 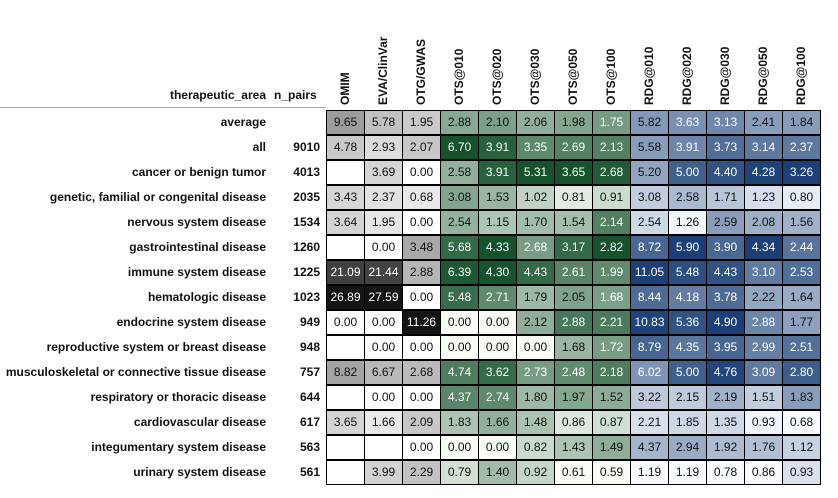 What do you see at coordinates (421, 397) in the screenshot?
I see `cell-respiratory-or-thoracic-disease-otg-gwas: 0.00` at bounding box center [421, 397].